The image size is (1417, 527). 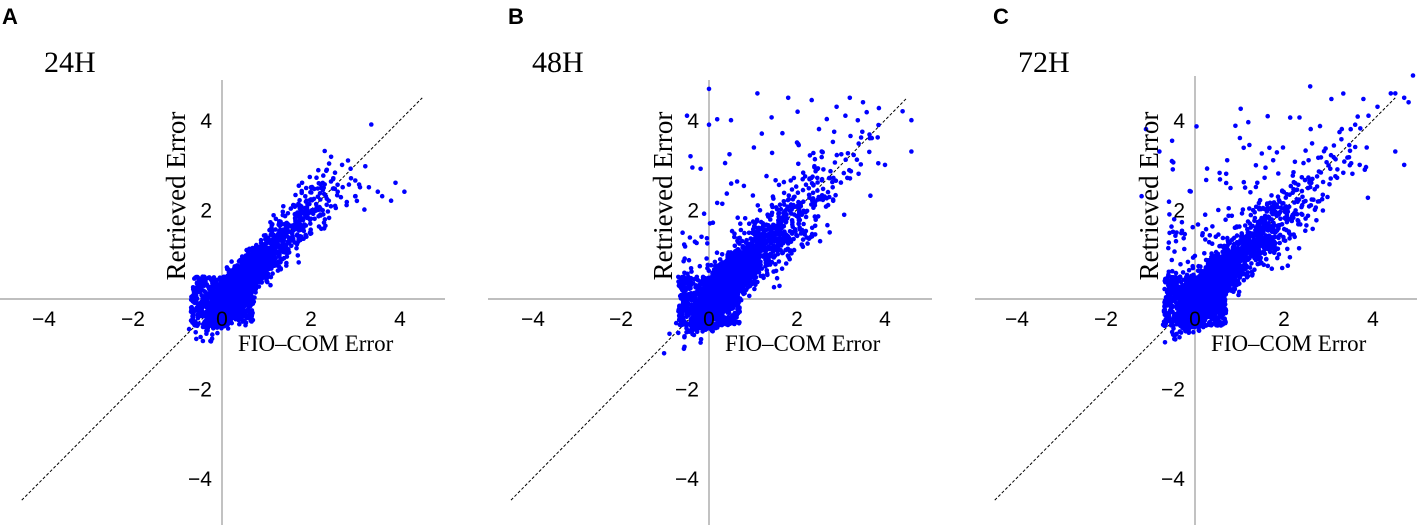 What do you see at coordinates (70, 62) in the screenshot?
I see `panel-title: 24H` at bounding box center [70, 62].